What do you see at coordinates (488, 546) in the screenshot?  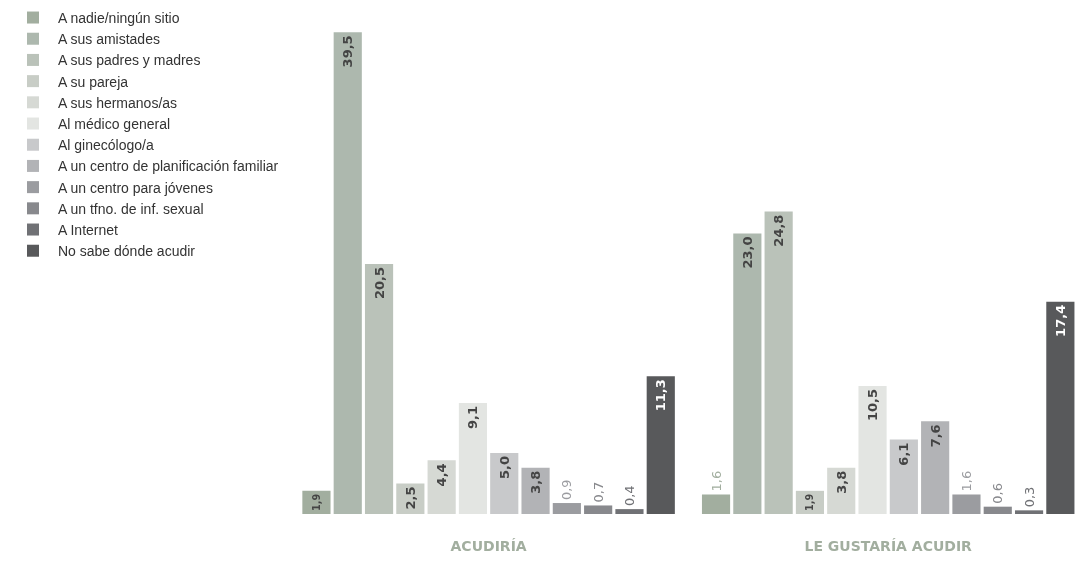 I see `x-tick-label: ACUDIRÍA` at bounding box center [488, 546].